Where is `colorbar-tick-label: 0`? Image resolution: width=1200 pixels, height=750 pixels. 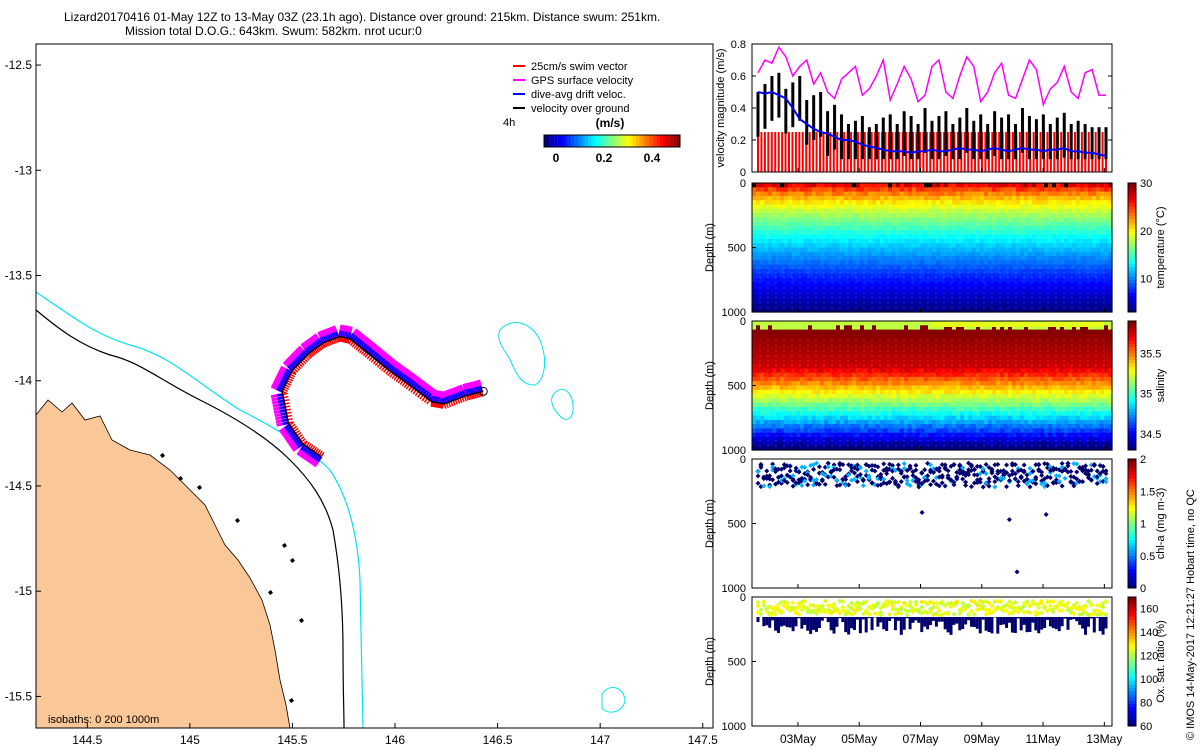 colorbar-tick-label: 0 is located at coordinates (556, 158).